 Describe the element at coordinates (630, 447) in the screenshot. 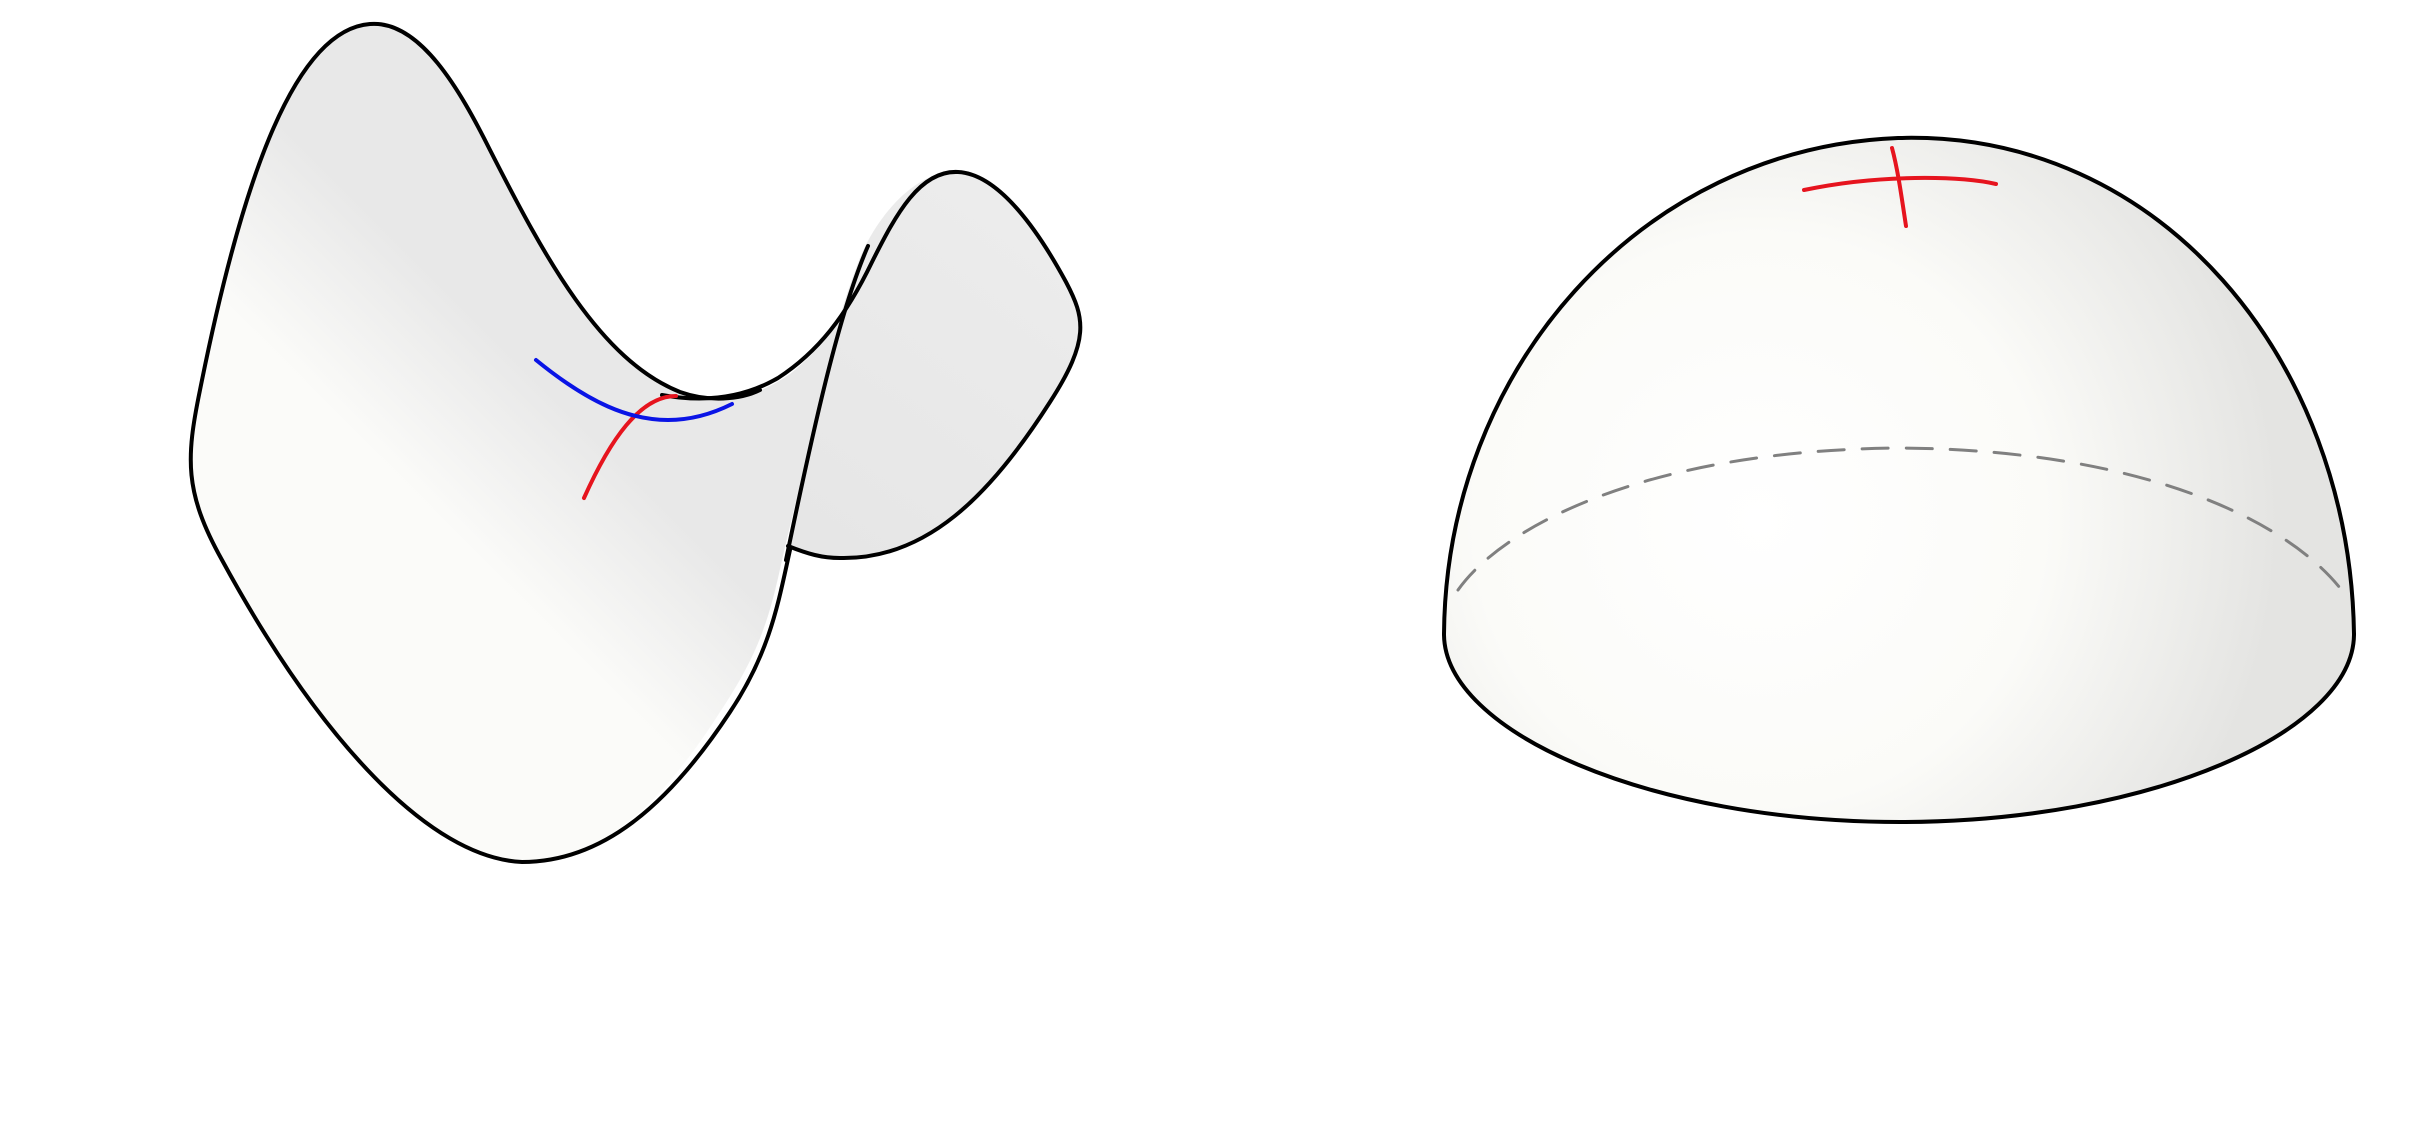

I see `saddle-curve-red` at that location.